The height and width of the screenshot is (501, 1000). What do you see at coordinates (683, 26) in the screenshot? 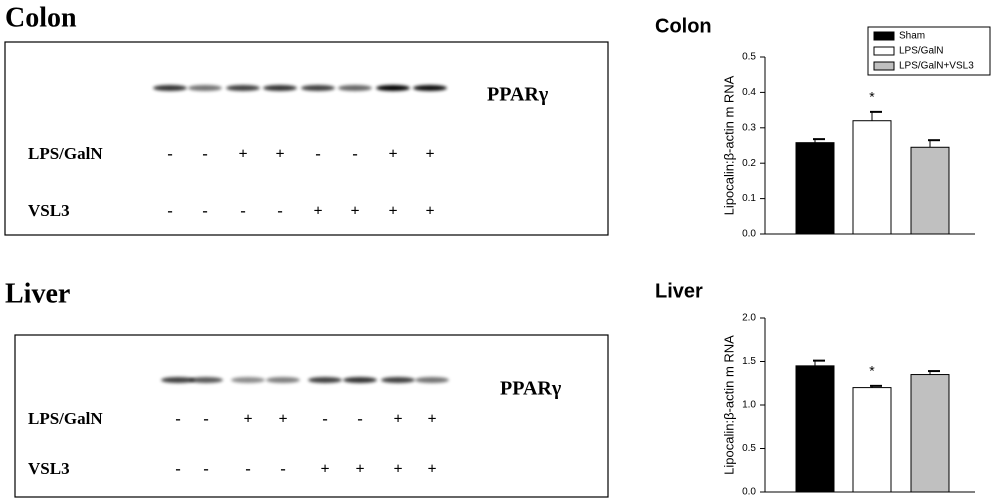
I see `chart-title: Colon` at bounding box center [683, 26].